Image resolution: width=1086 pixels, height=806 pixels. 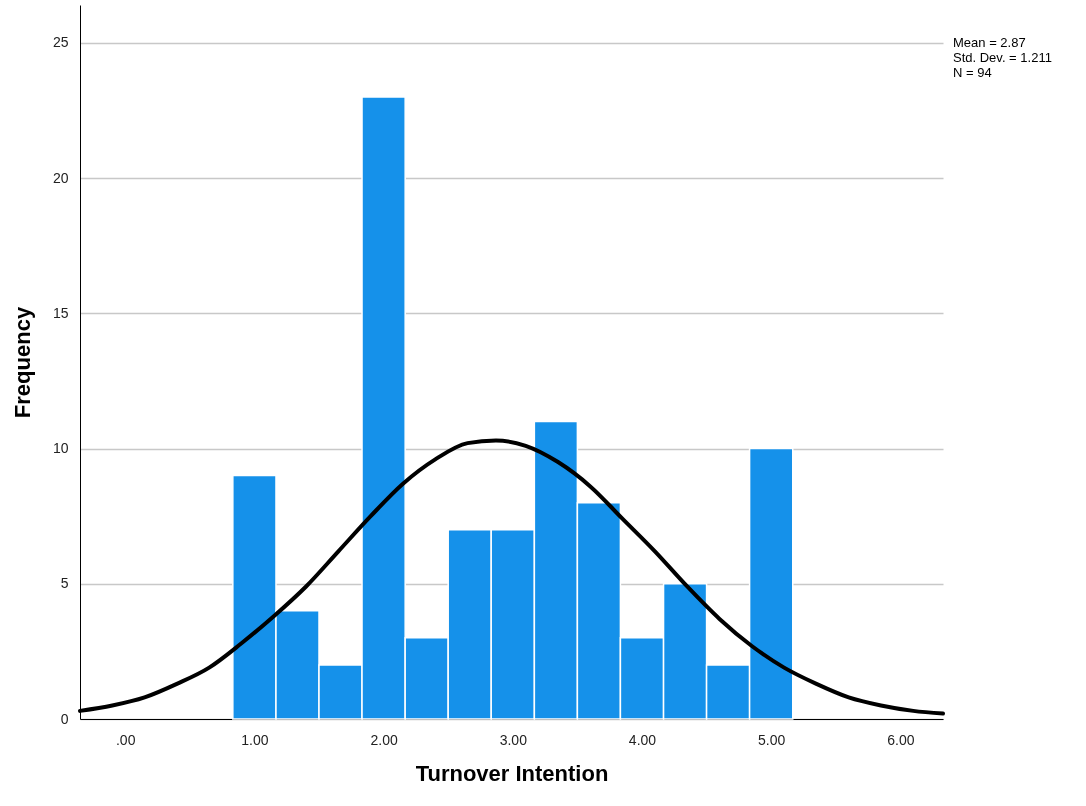 I want to click on x-axis-title: Turnover Intention, so click(x=512, y=773).